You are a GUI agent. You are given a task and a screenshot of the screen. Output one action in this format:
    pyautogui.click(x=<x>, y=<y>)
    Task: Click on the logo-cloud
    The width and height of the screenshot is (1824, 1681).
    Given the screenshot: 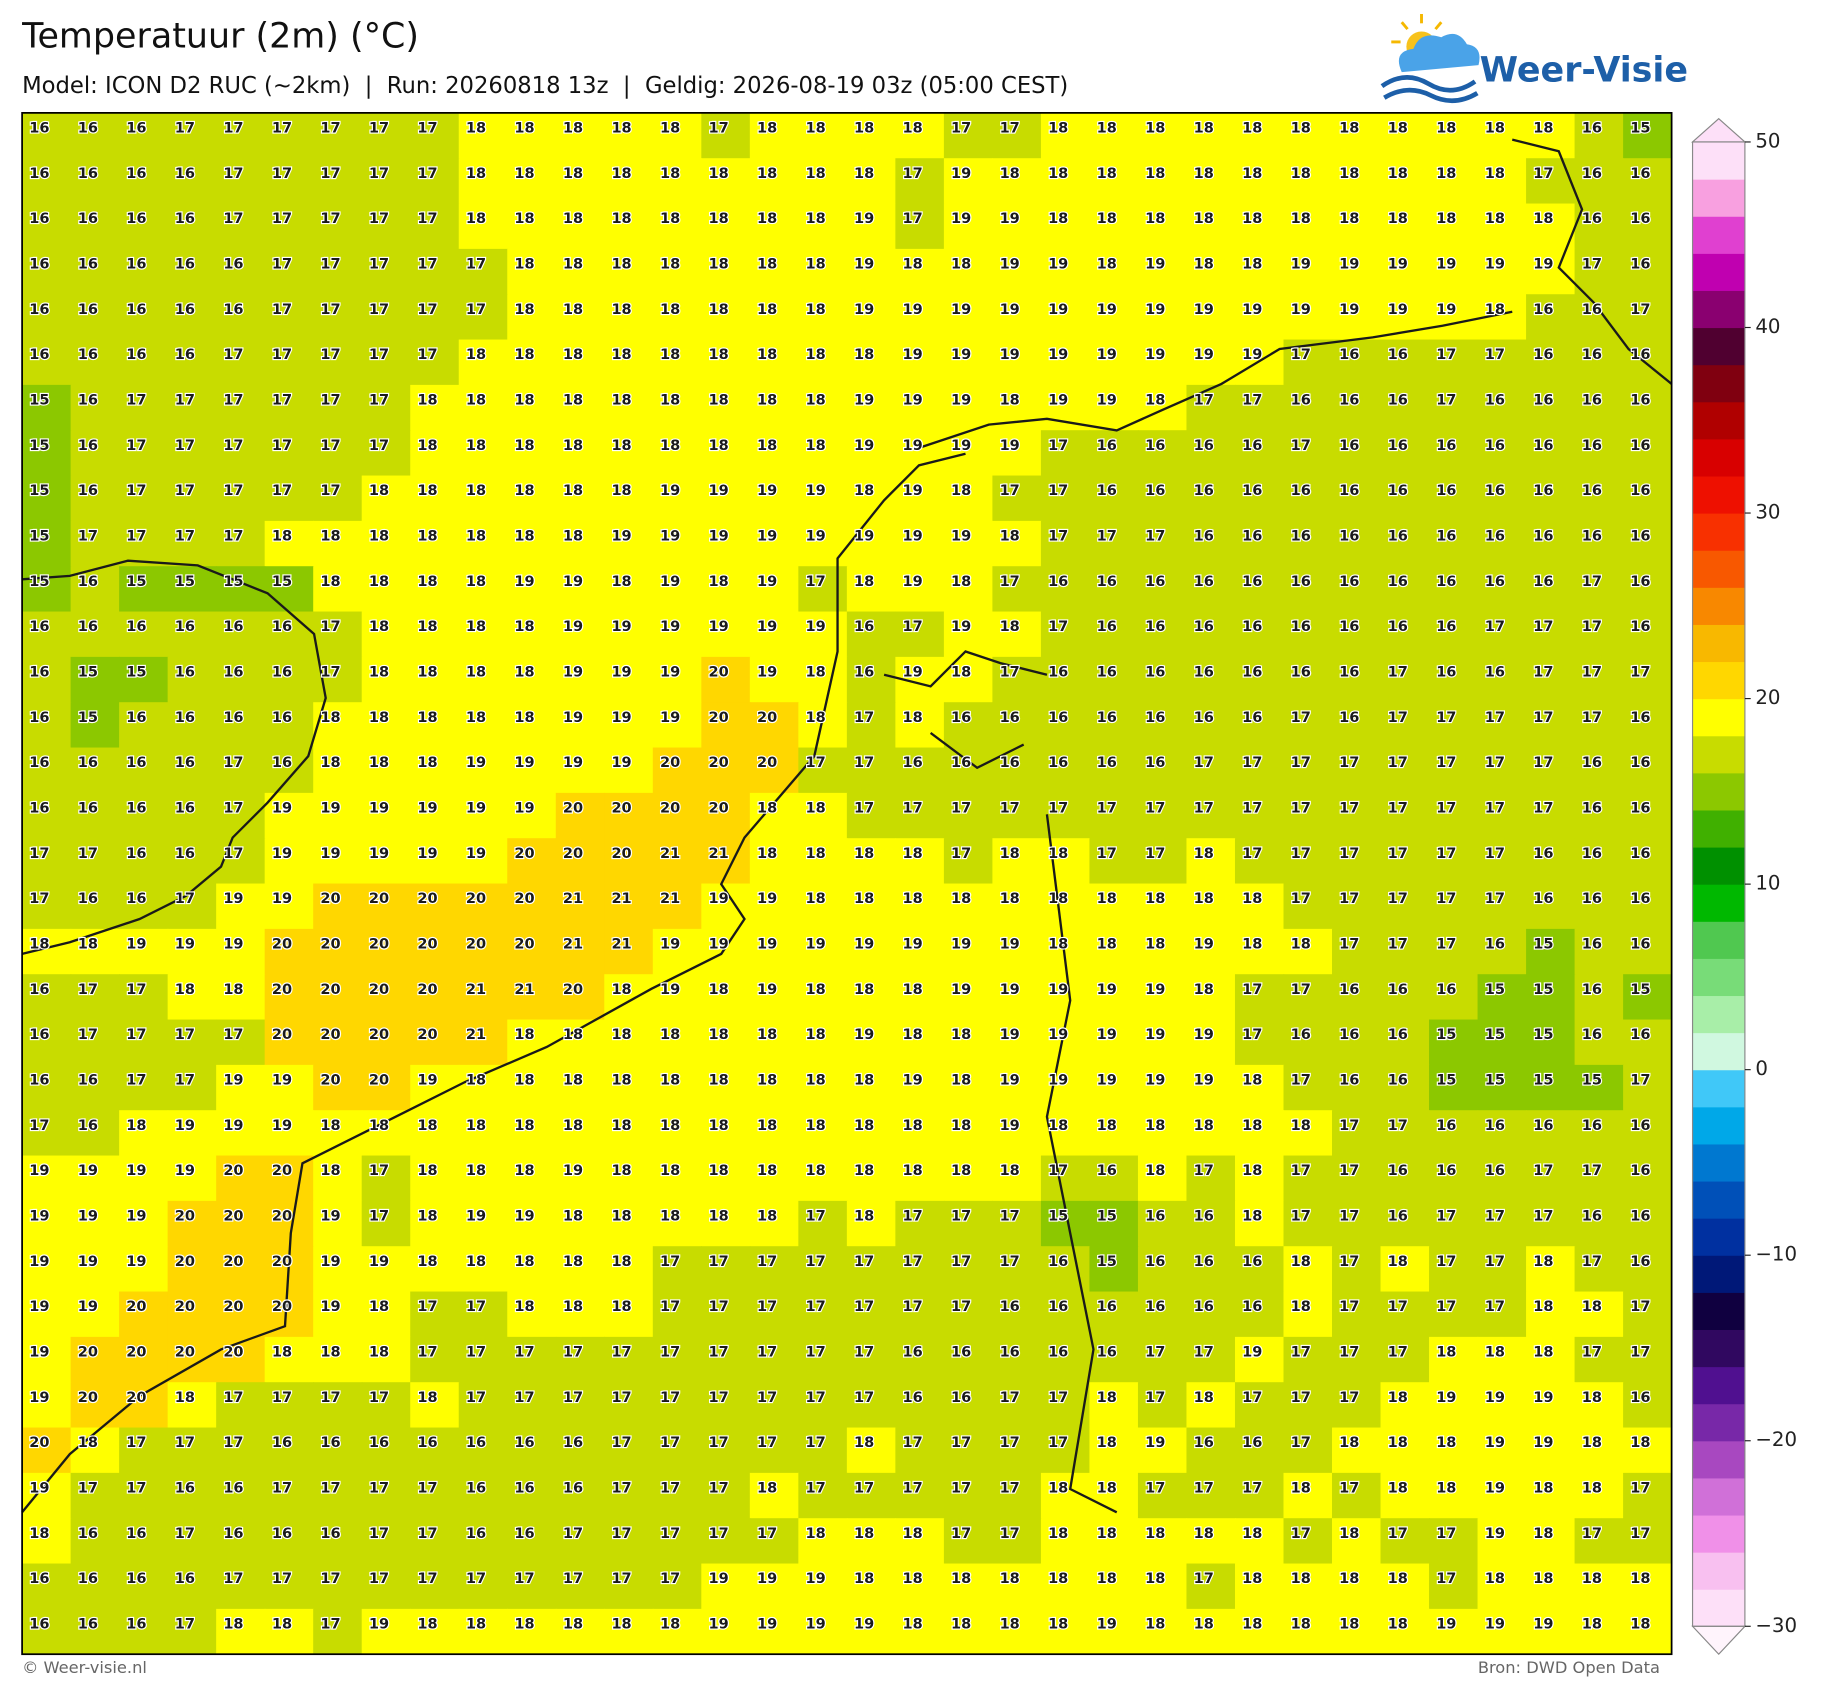 What is the action you would take?
    pyautogui.click(x=1439, y=53)
    